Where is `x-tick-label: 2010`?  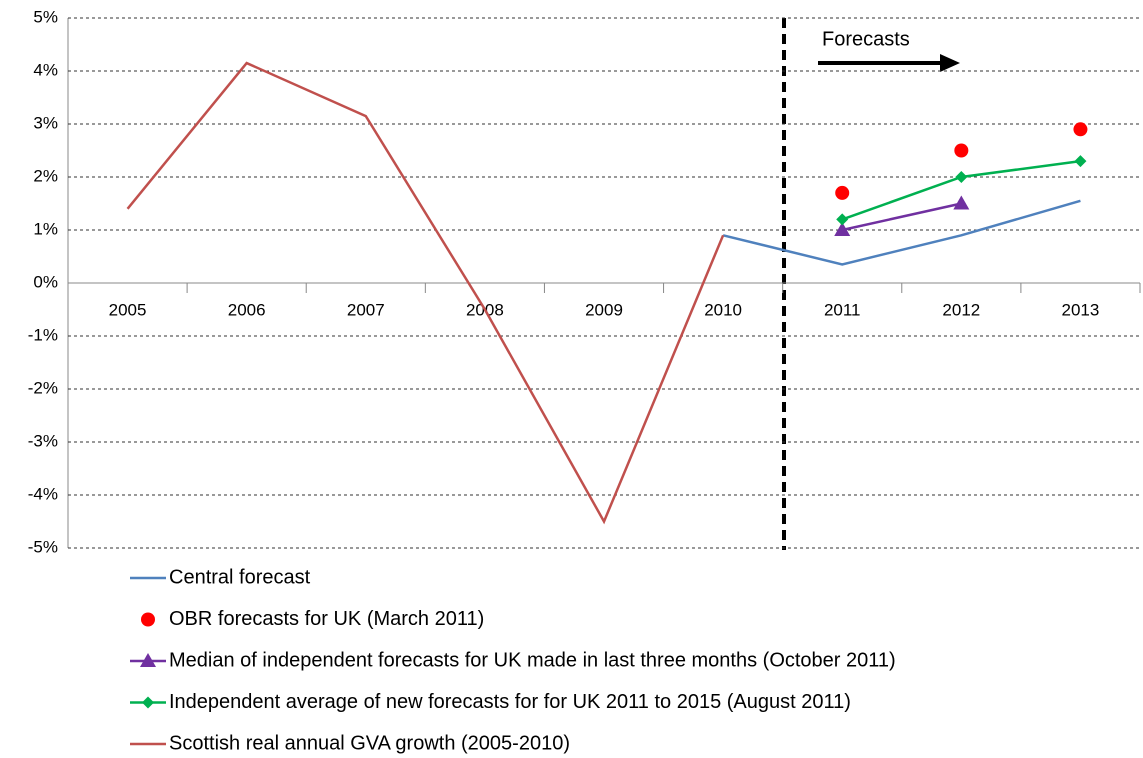 x-tick-label: 2010 is located at coordinates (723, 309).